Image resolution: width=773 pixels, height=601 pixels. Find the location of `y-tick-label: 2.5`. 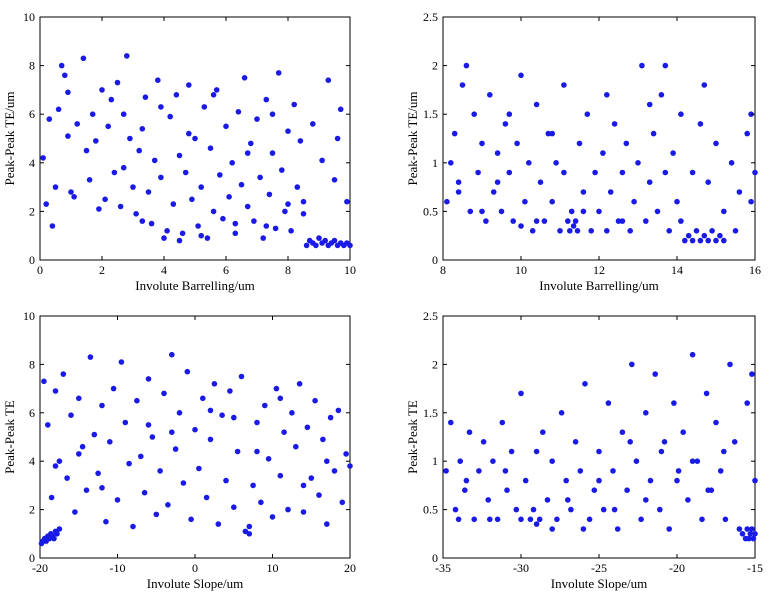

y-tick-label: 2.5 is located at coordinates (430, 316).